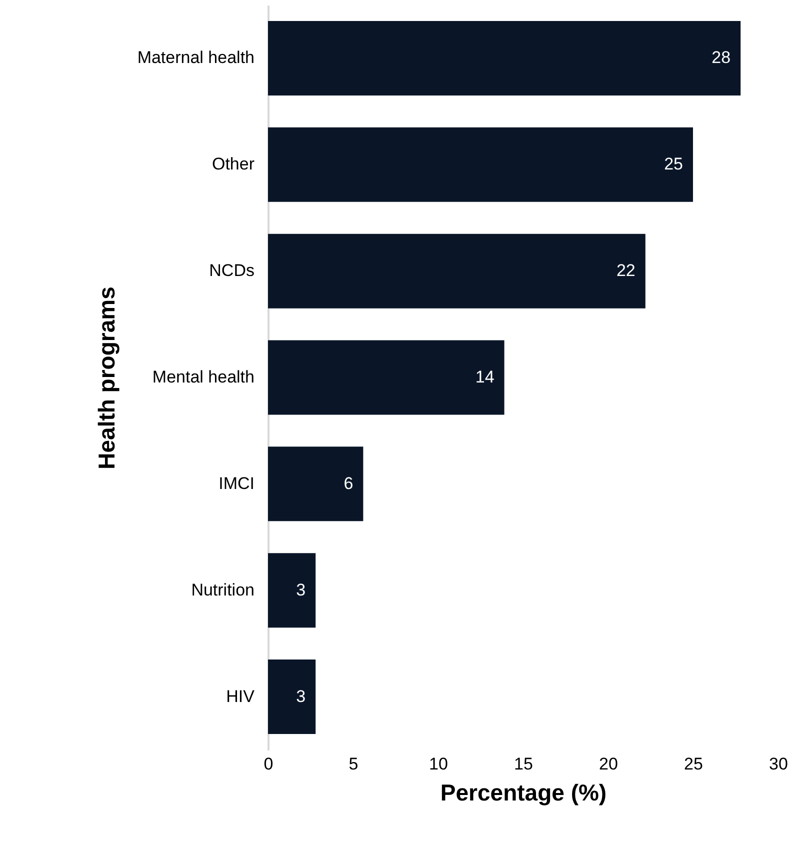  Describe the element at coordinates (106, 378) in the screenshot. I see `y-axis-title: Health programs` at that location.